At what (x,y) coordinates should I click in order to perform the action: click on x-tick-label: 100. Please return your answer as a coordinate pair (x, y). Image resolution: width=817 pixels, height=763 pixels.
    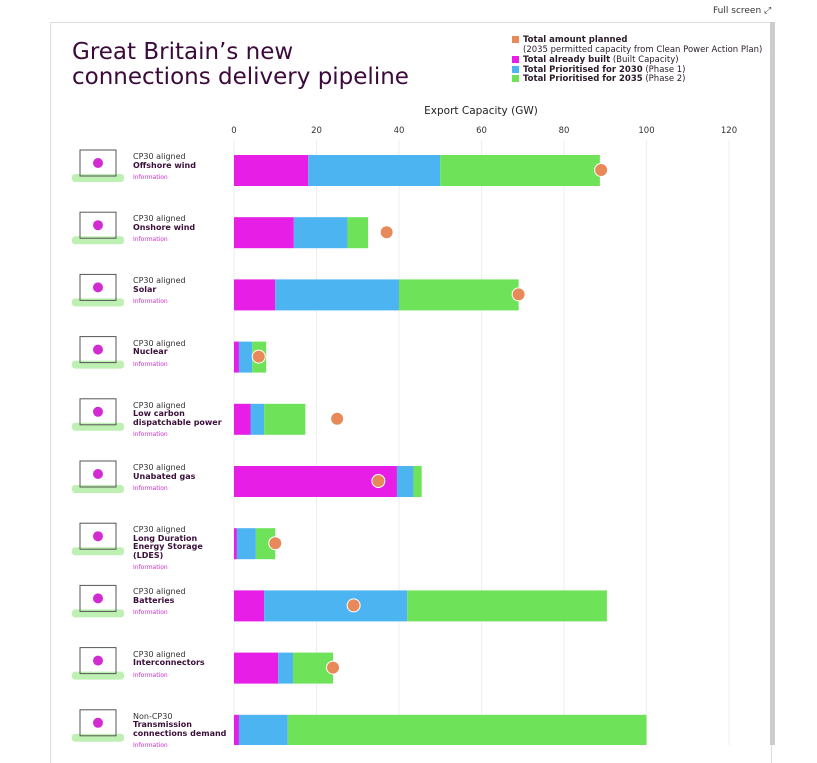
    Looking at the image, I should click on (646, 131).